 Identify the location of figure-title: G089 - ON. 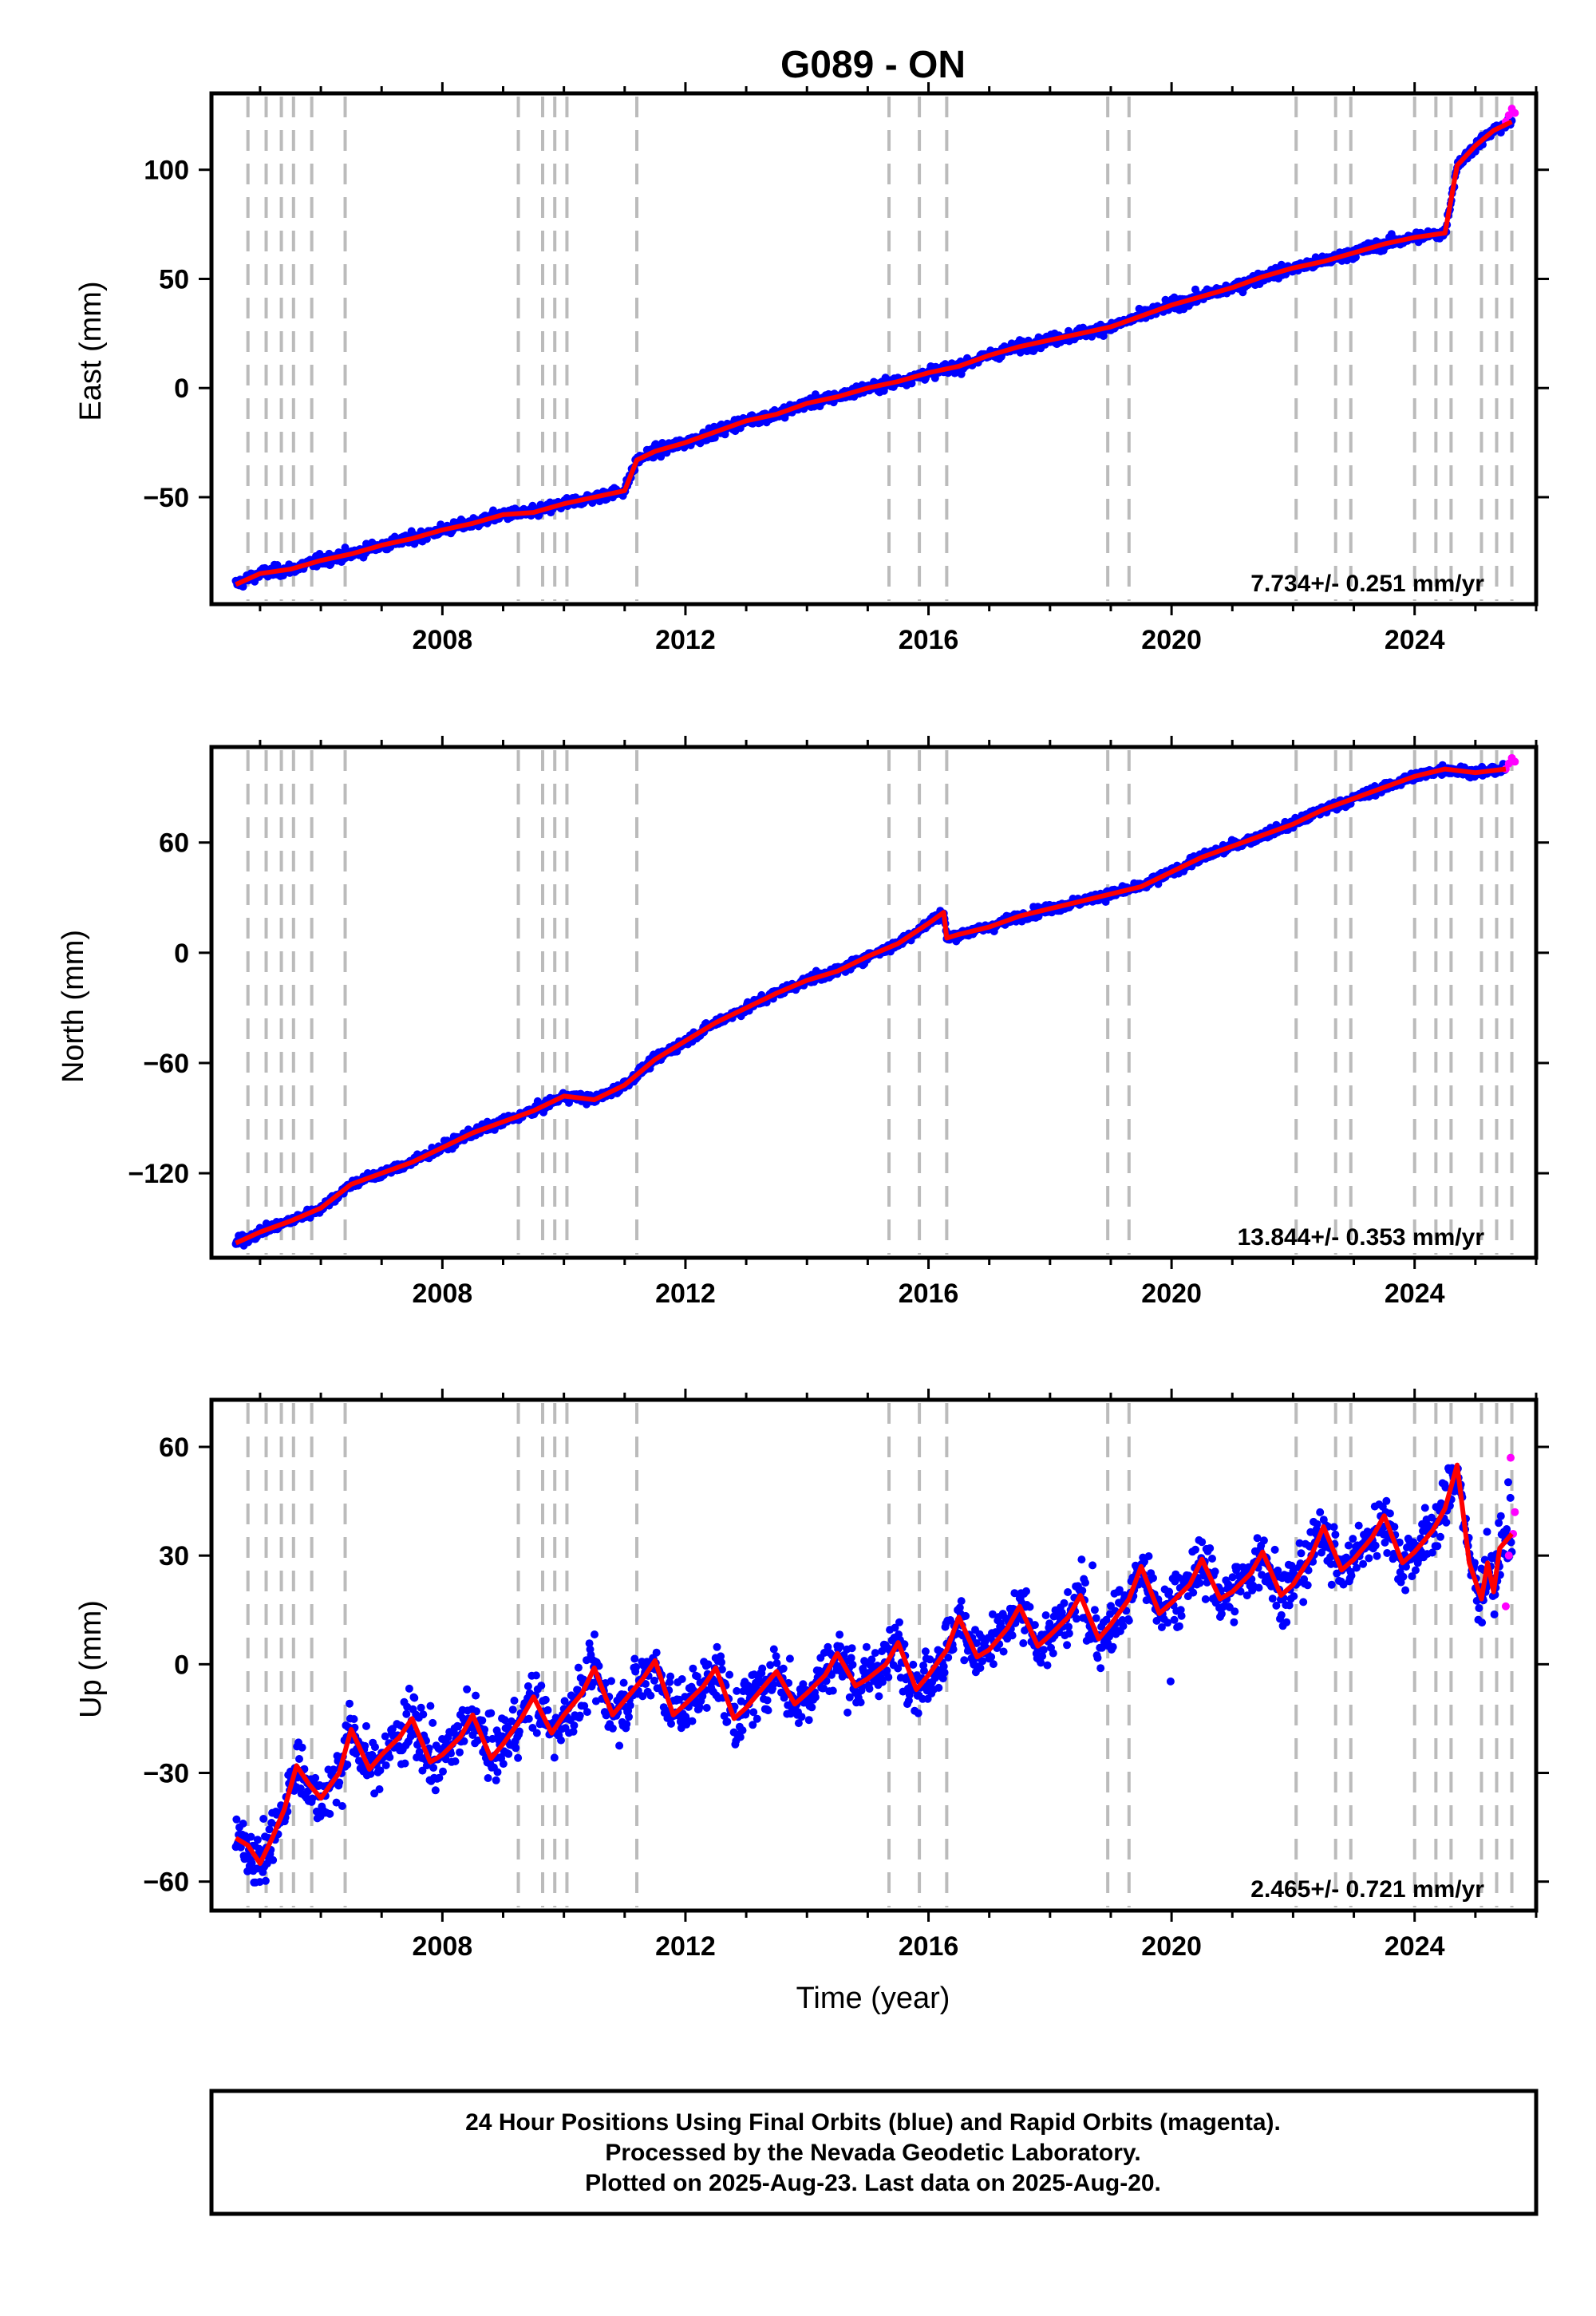
(873, 65).